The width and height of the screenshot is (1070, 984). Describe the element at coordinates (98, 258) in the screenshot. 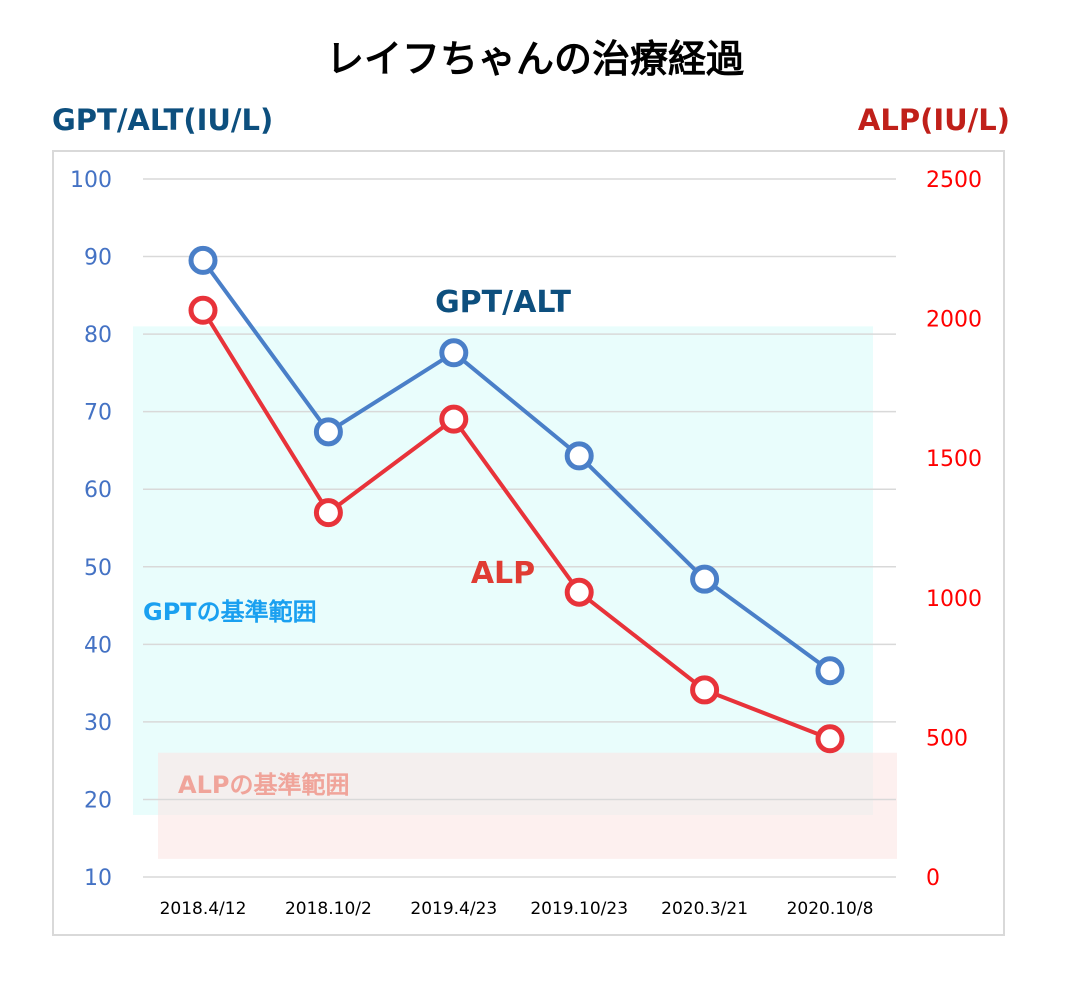

I see `left-tick-label: 90` at that location.